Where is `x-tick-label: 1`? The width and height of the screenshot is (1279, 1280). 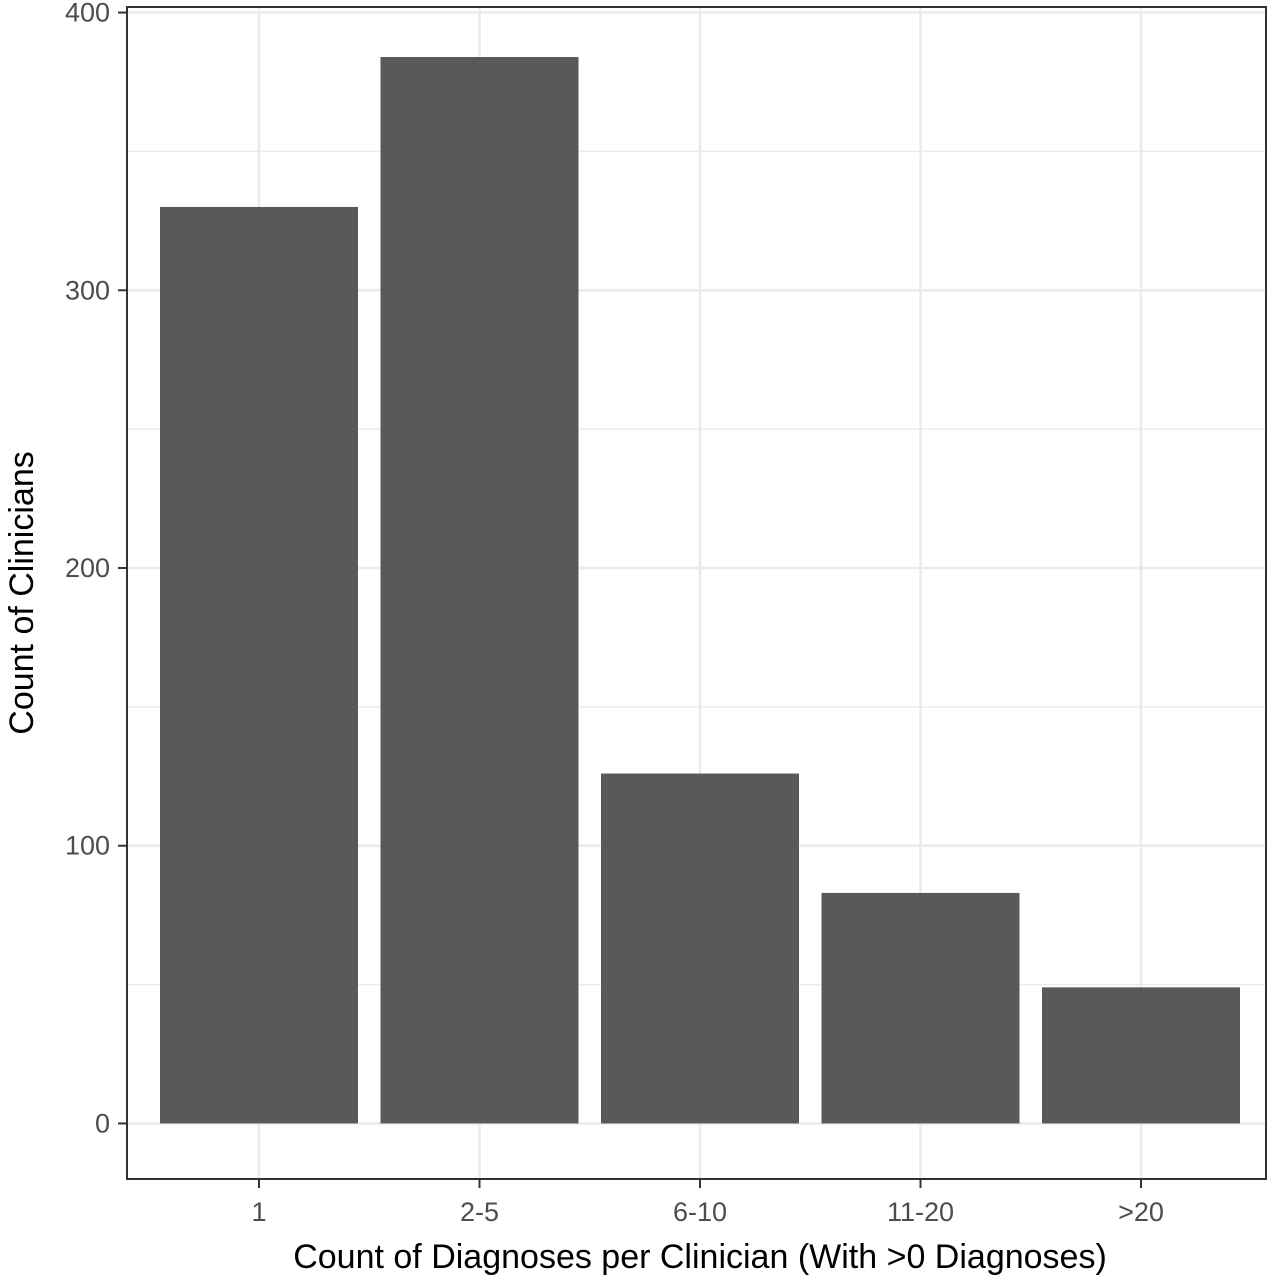 x-tick-label: 1 is located at coordinates (258, 1212).